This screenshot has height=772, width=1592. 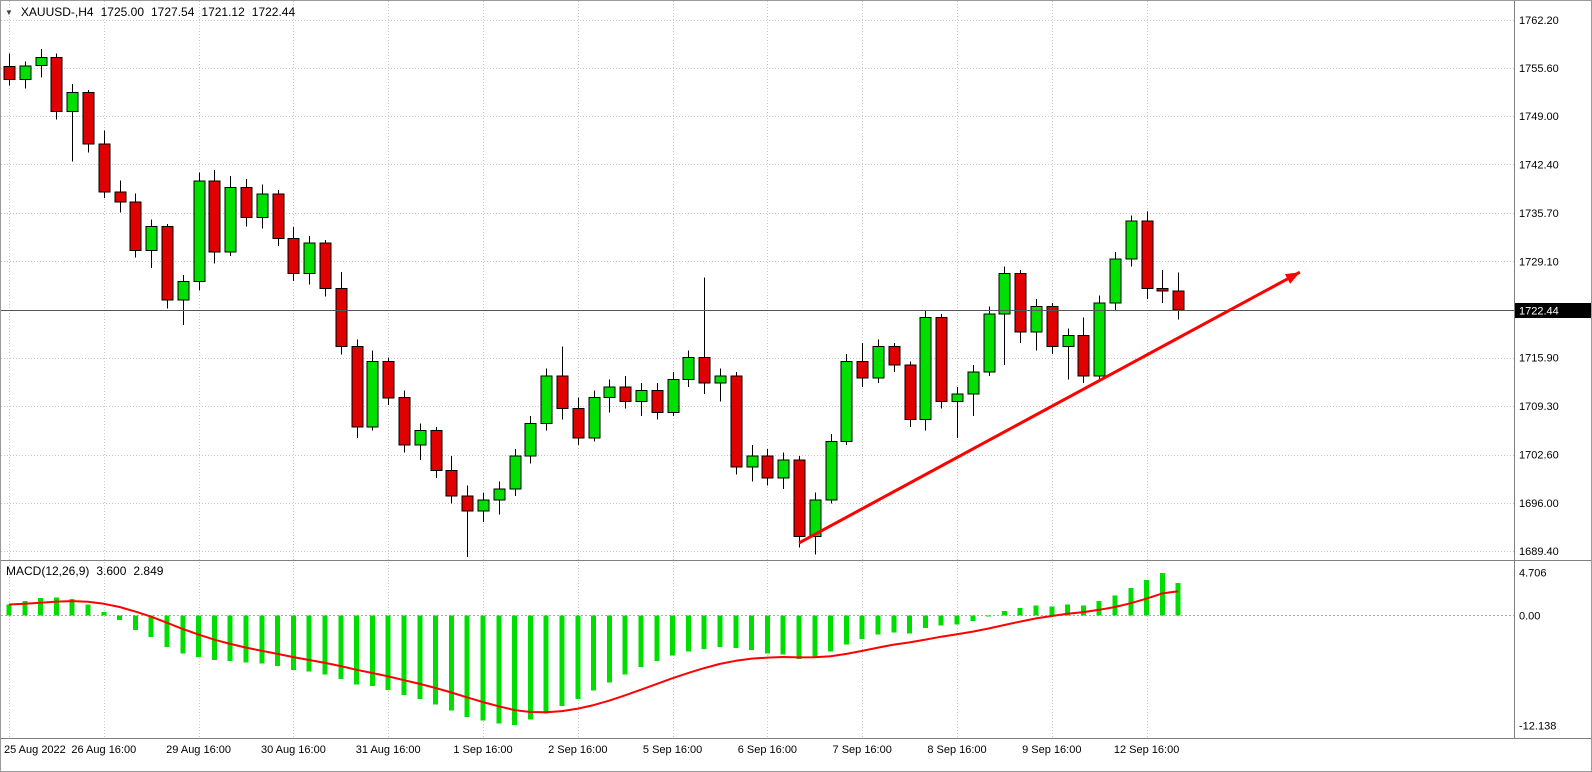 I want to click on macd-signal-line, so click(x=593, y=652).